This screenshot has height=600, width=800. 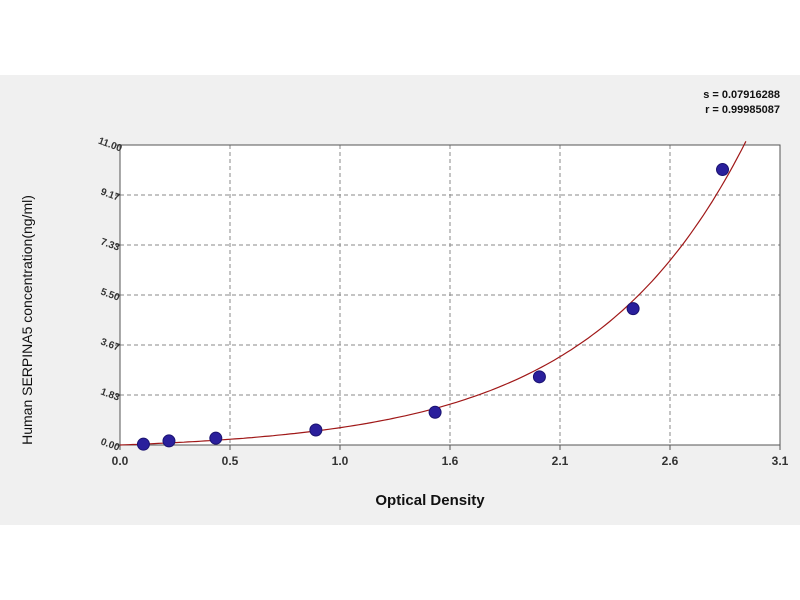 What do you see at coordinates (110, 345) in the screenshot?
I see `y-tick-label: 3.67` at bounding box center [110, 345].